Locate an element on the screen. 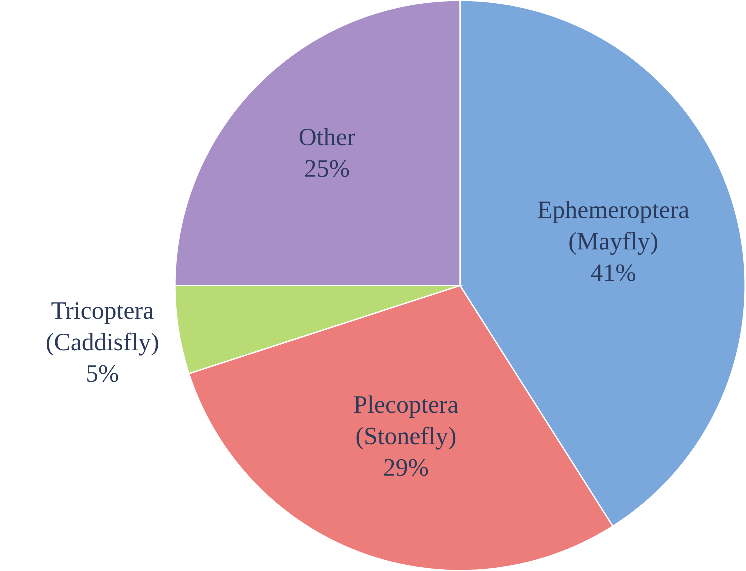  data-label: 41% is located at coordinates (613, 273).